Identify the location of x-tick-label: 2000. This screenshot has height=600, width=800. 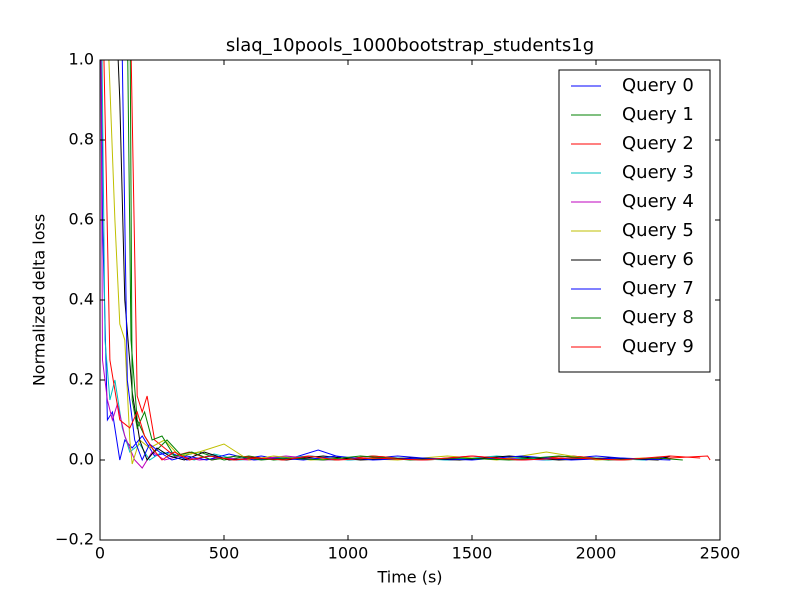
(596, 553).